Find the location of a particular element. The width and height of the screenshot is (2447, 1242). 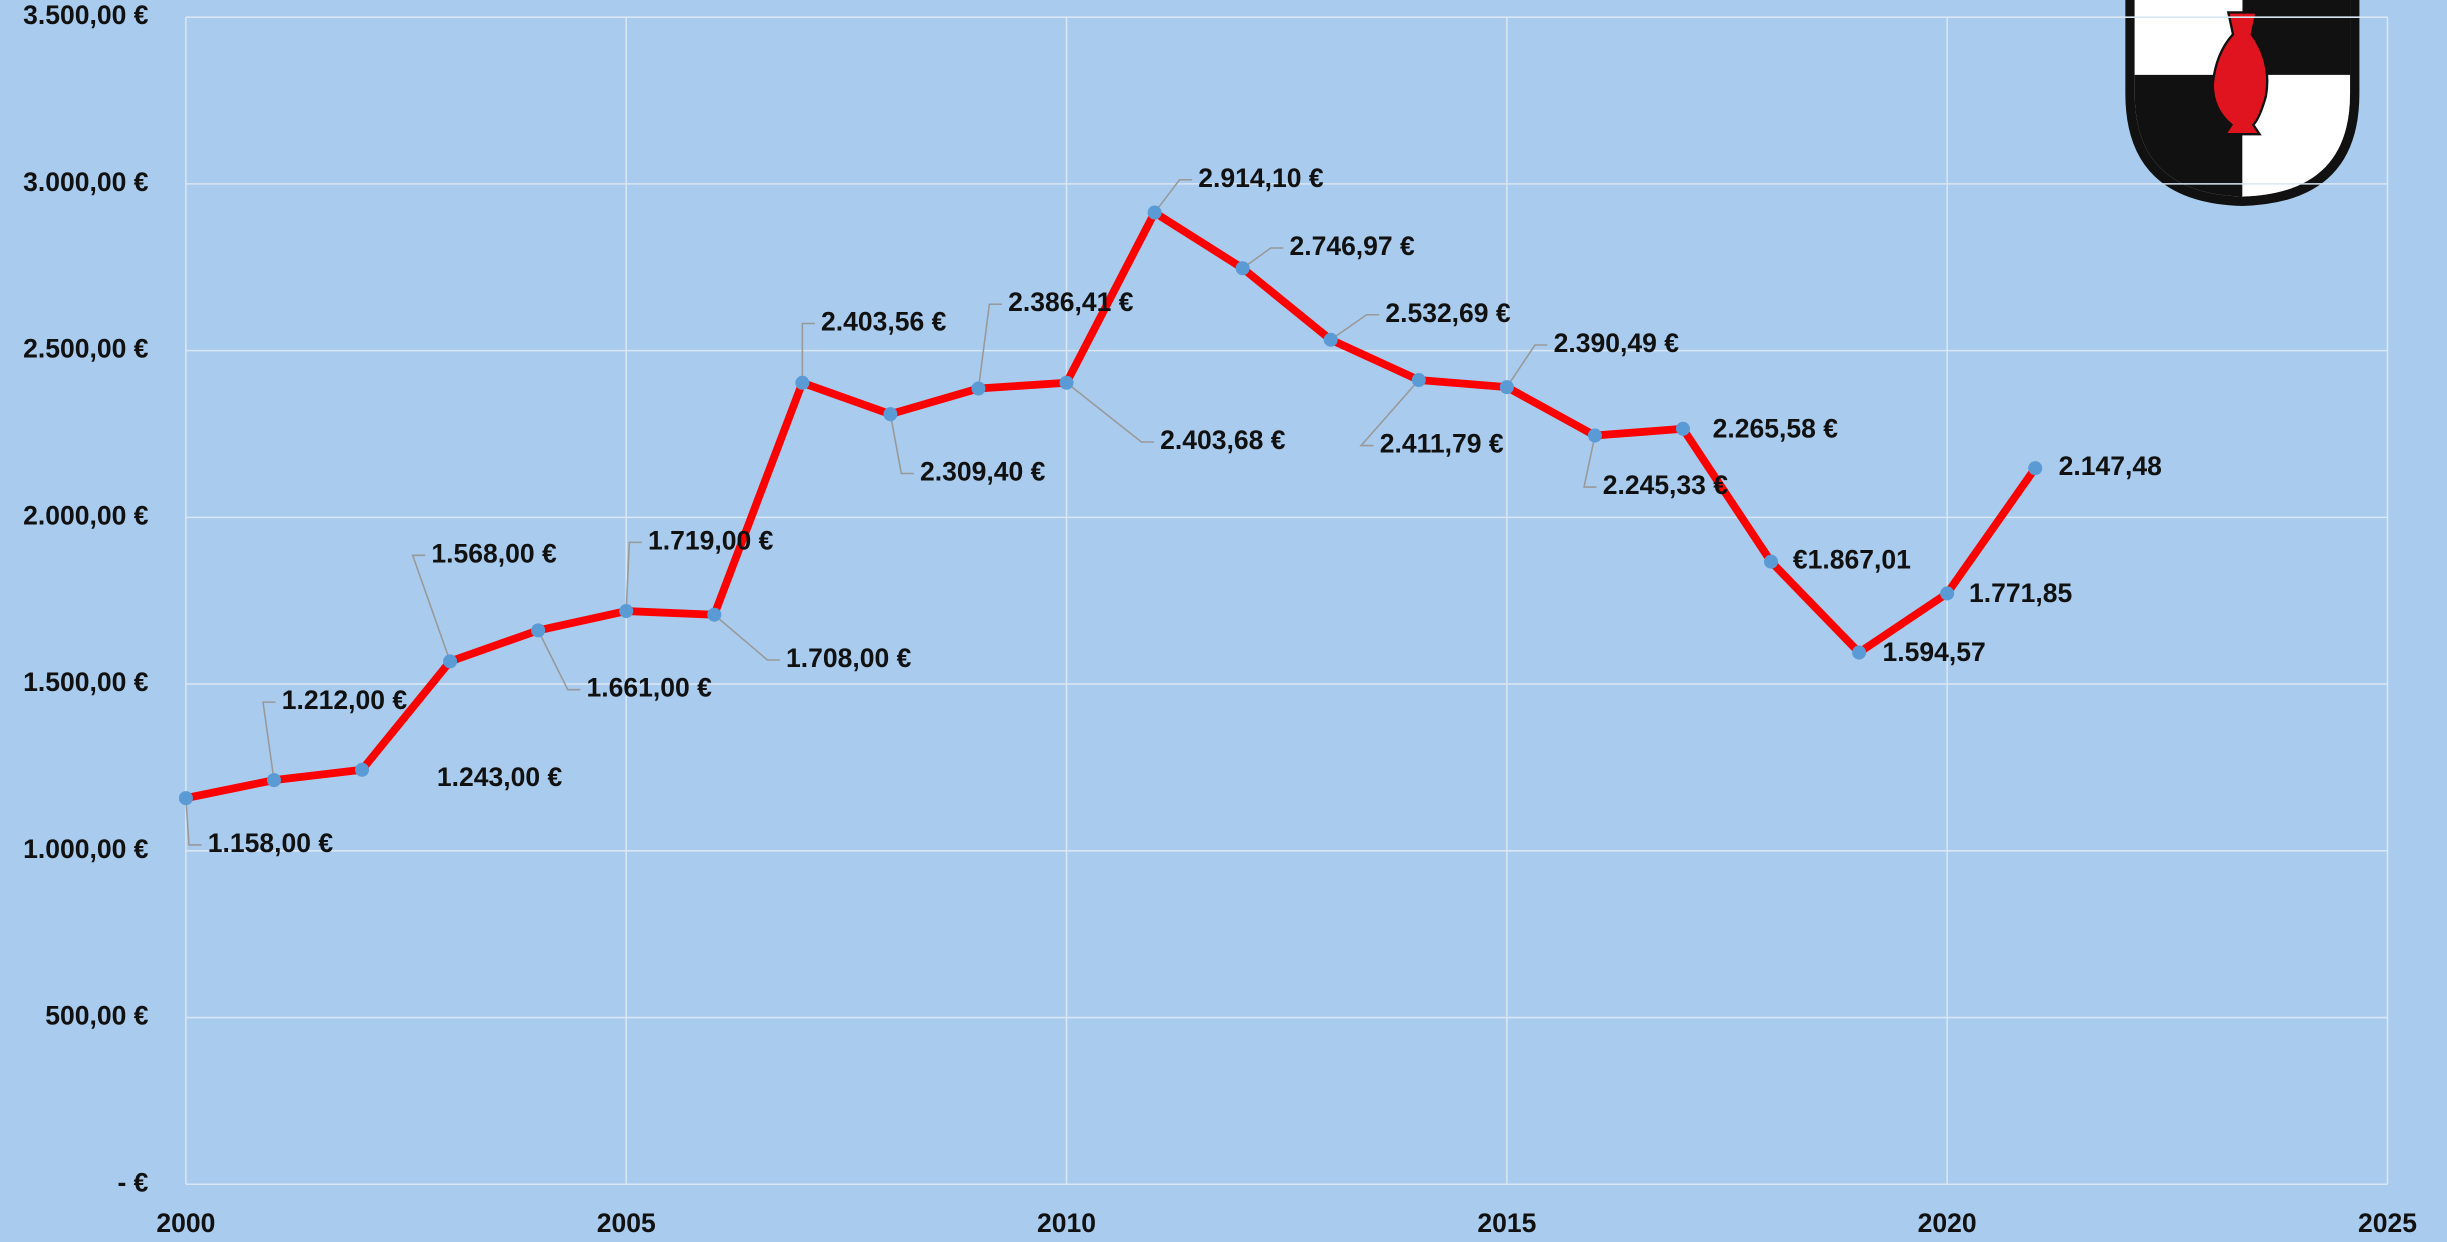

data-label: 2.914,10 € is located at coordinates (1261, 178).